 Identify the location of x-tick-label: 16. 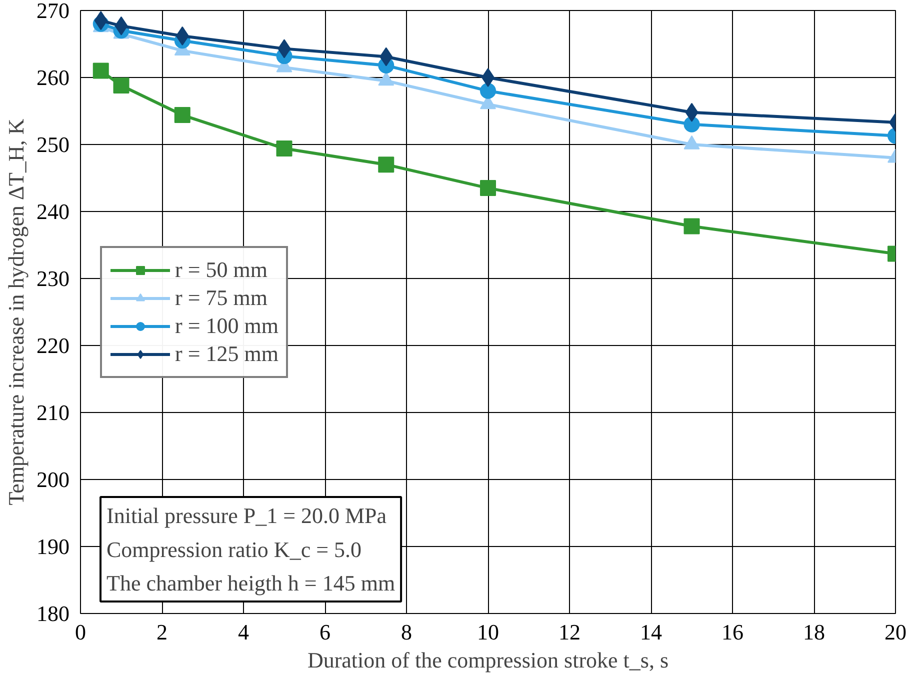
(733, 632).